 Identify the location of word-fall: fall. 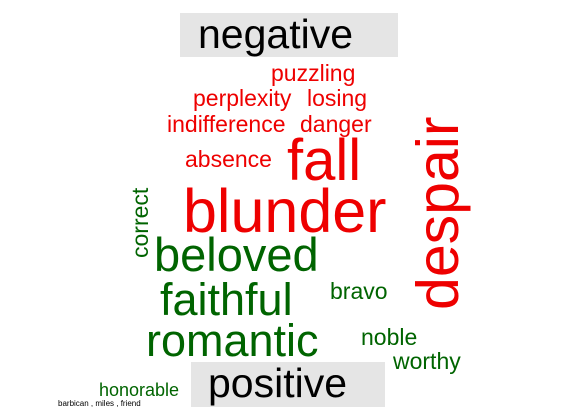
(324, 160).